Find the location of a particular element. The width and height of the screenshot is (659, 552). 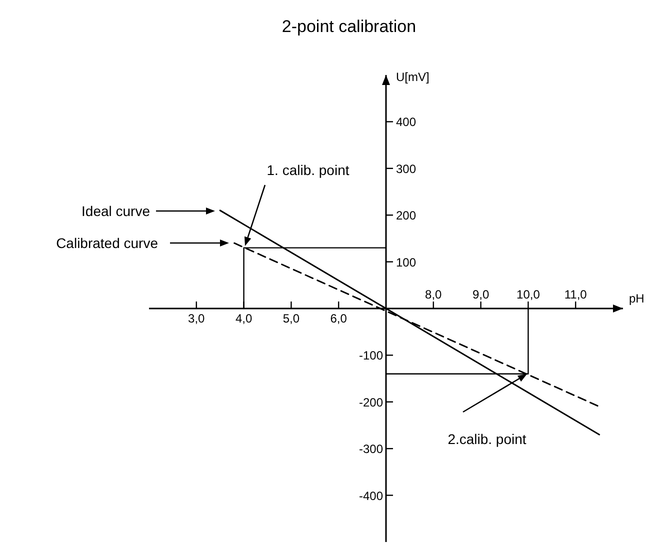

y-tick-label: -400 is located at coordinates (371, 495).